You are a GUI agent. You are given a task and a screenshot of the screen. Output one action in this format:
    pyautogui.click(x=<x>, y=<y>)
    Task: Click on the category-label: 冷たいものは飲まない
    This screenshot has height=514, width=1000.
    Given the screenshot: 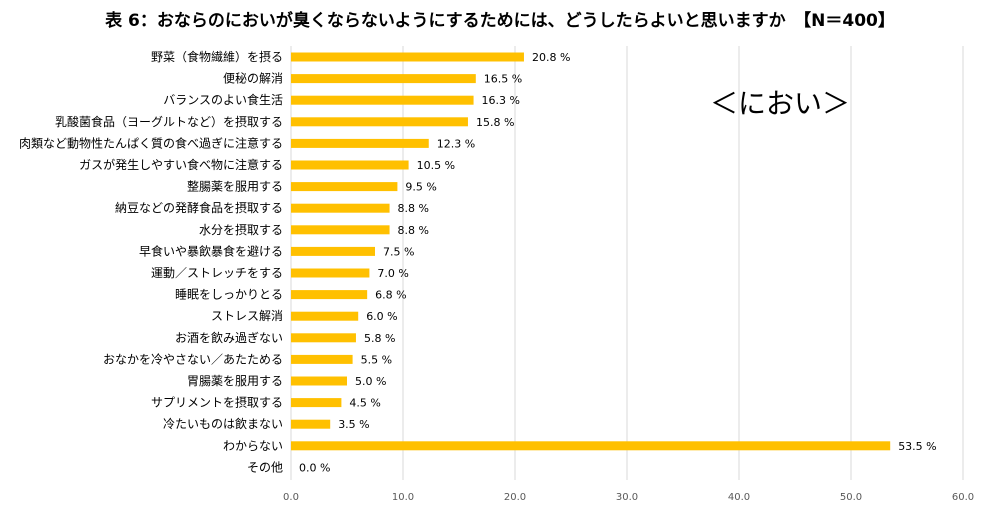 What is the action you would take?
    pyautogui.click(x=223, y=423)
    